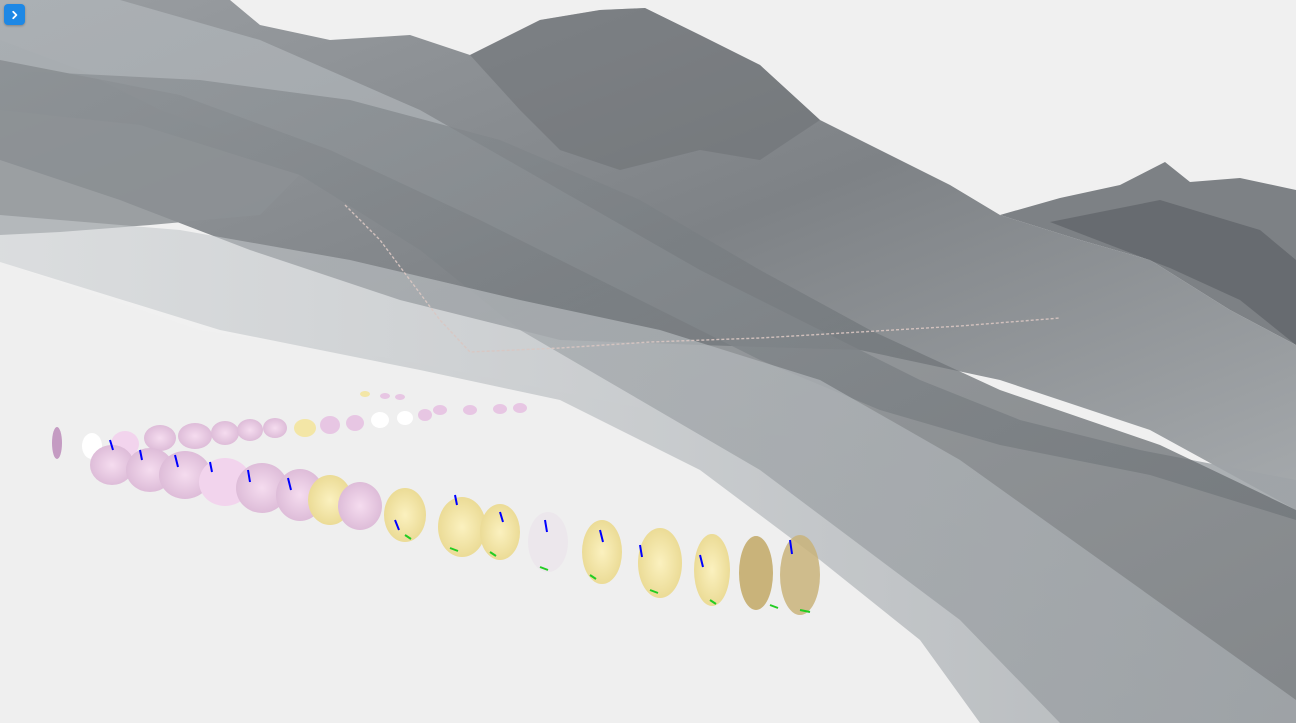  I want to click on chevron-right-icon, so click(14, 14).